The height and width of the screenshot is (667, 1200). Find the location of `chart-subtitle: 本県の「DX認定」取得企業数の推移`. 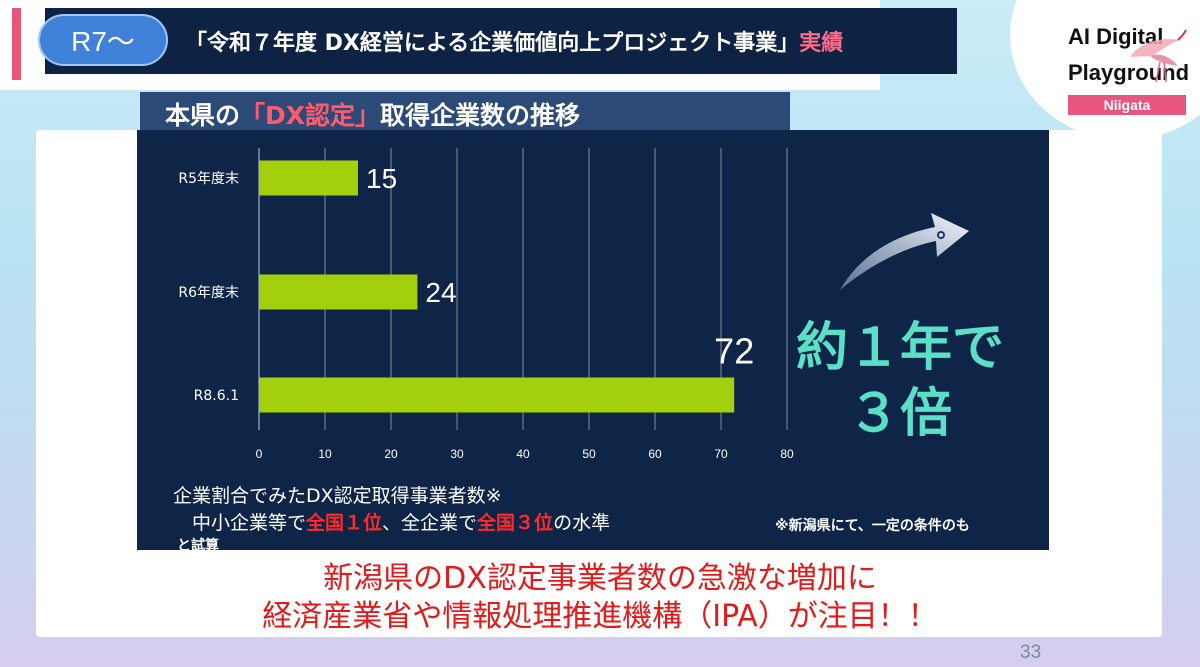

chart-subtitle: 本県の「DX認定」取得企業数の推移 is located at coordinates (372, 114).